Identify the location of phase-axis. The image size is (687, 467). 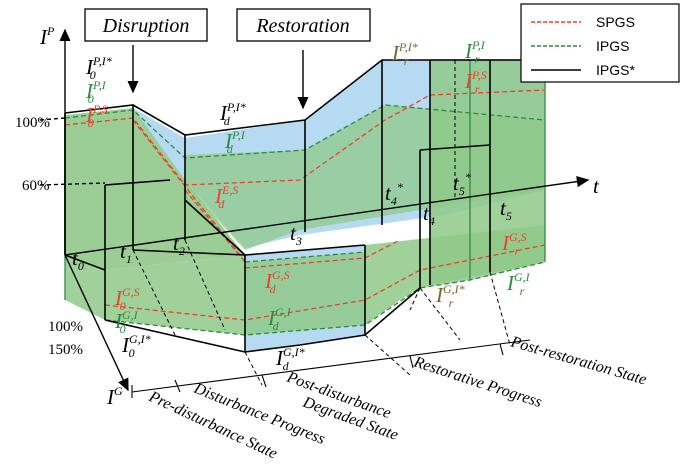
(331, 368).